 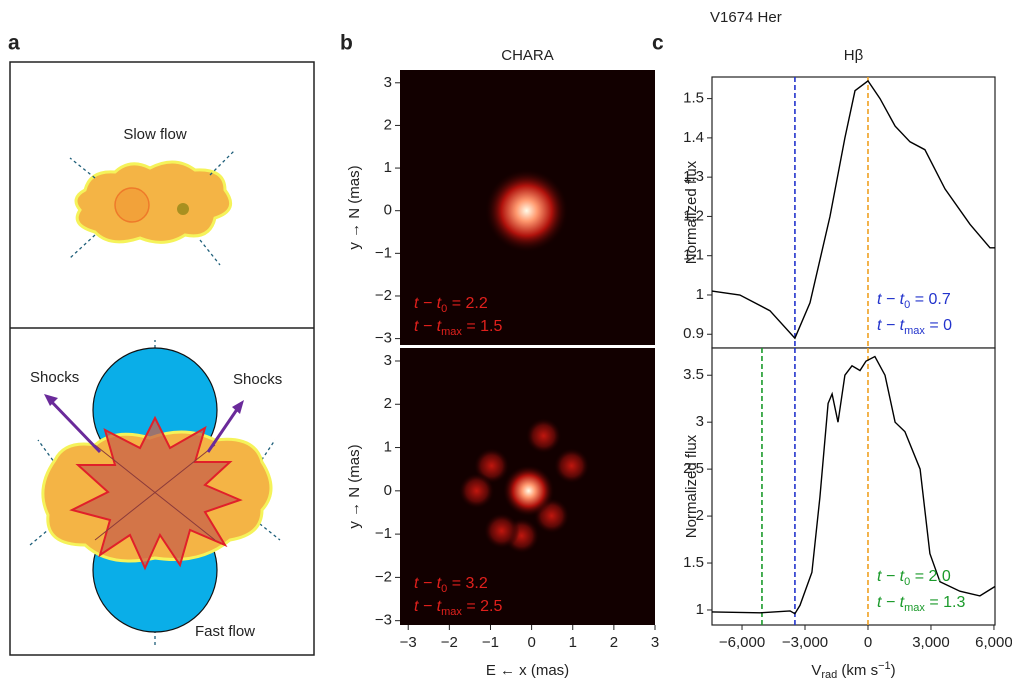 I want to click on y-tick-label: 1.1, so click(x=693, y=255).